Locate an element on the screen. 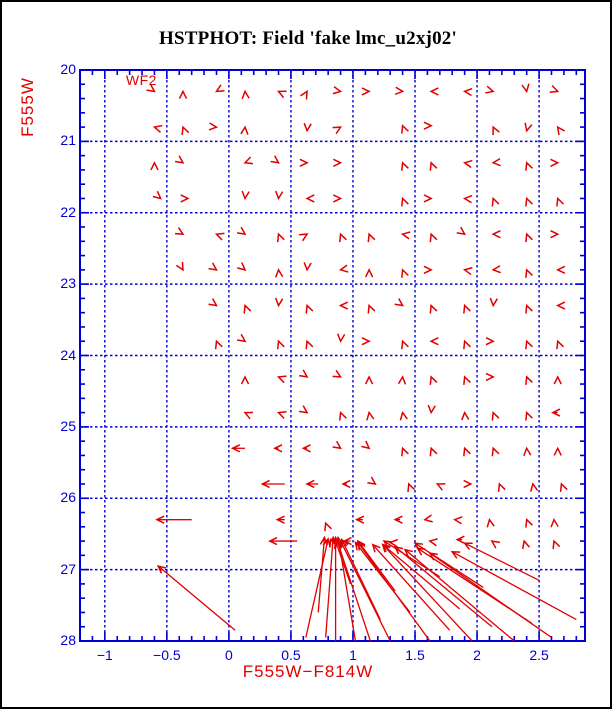  y-tick-label: 21 is located at coordinates (68, 140).